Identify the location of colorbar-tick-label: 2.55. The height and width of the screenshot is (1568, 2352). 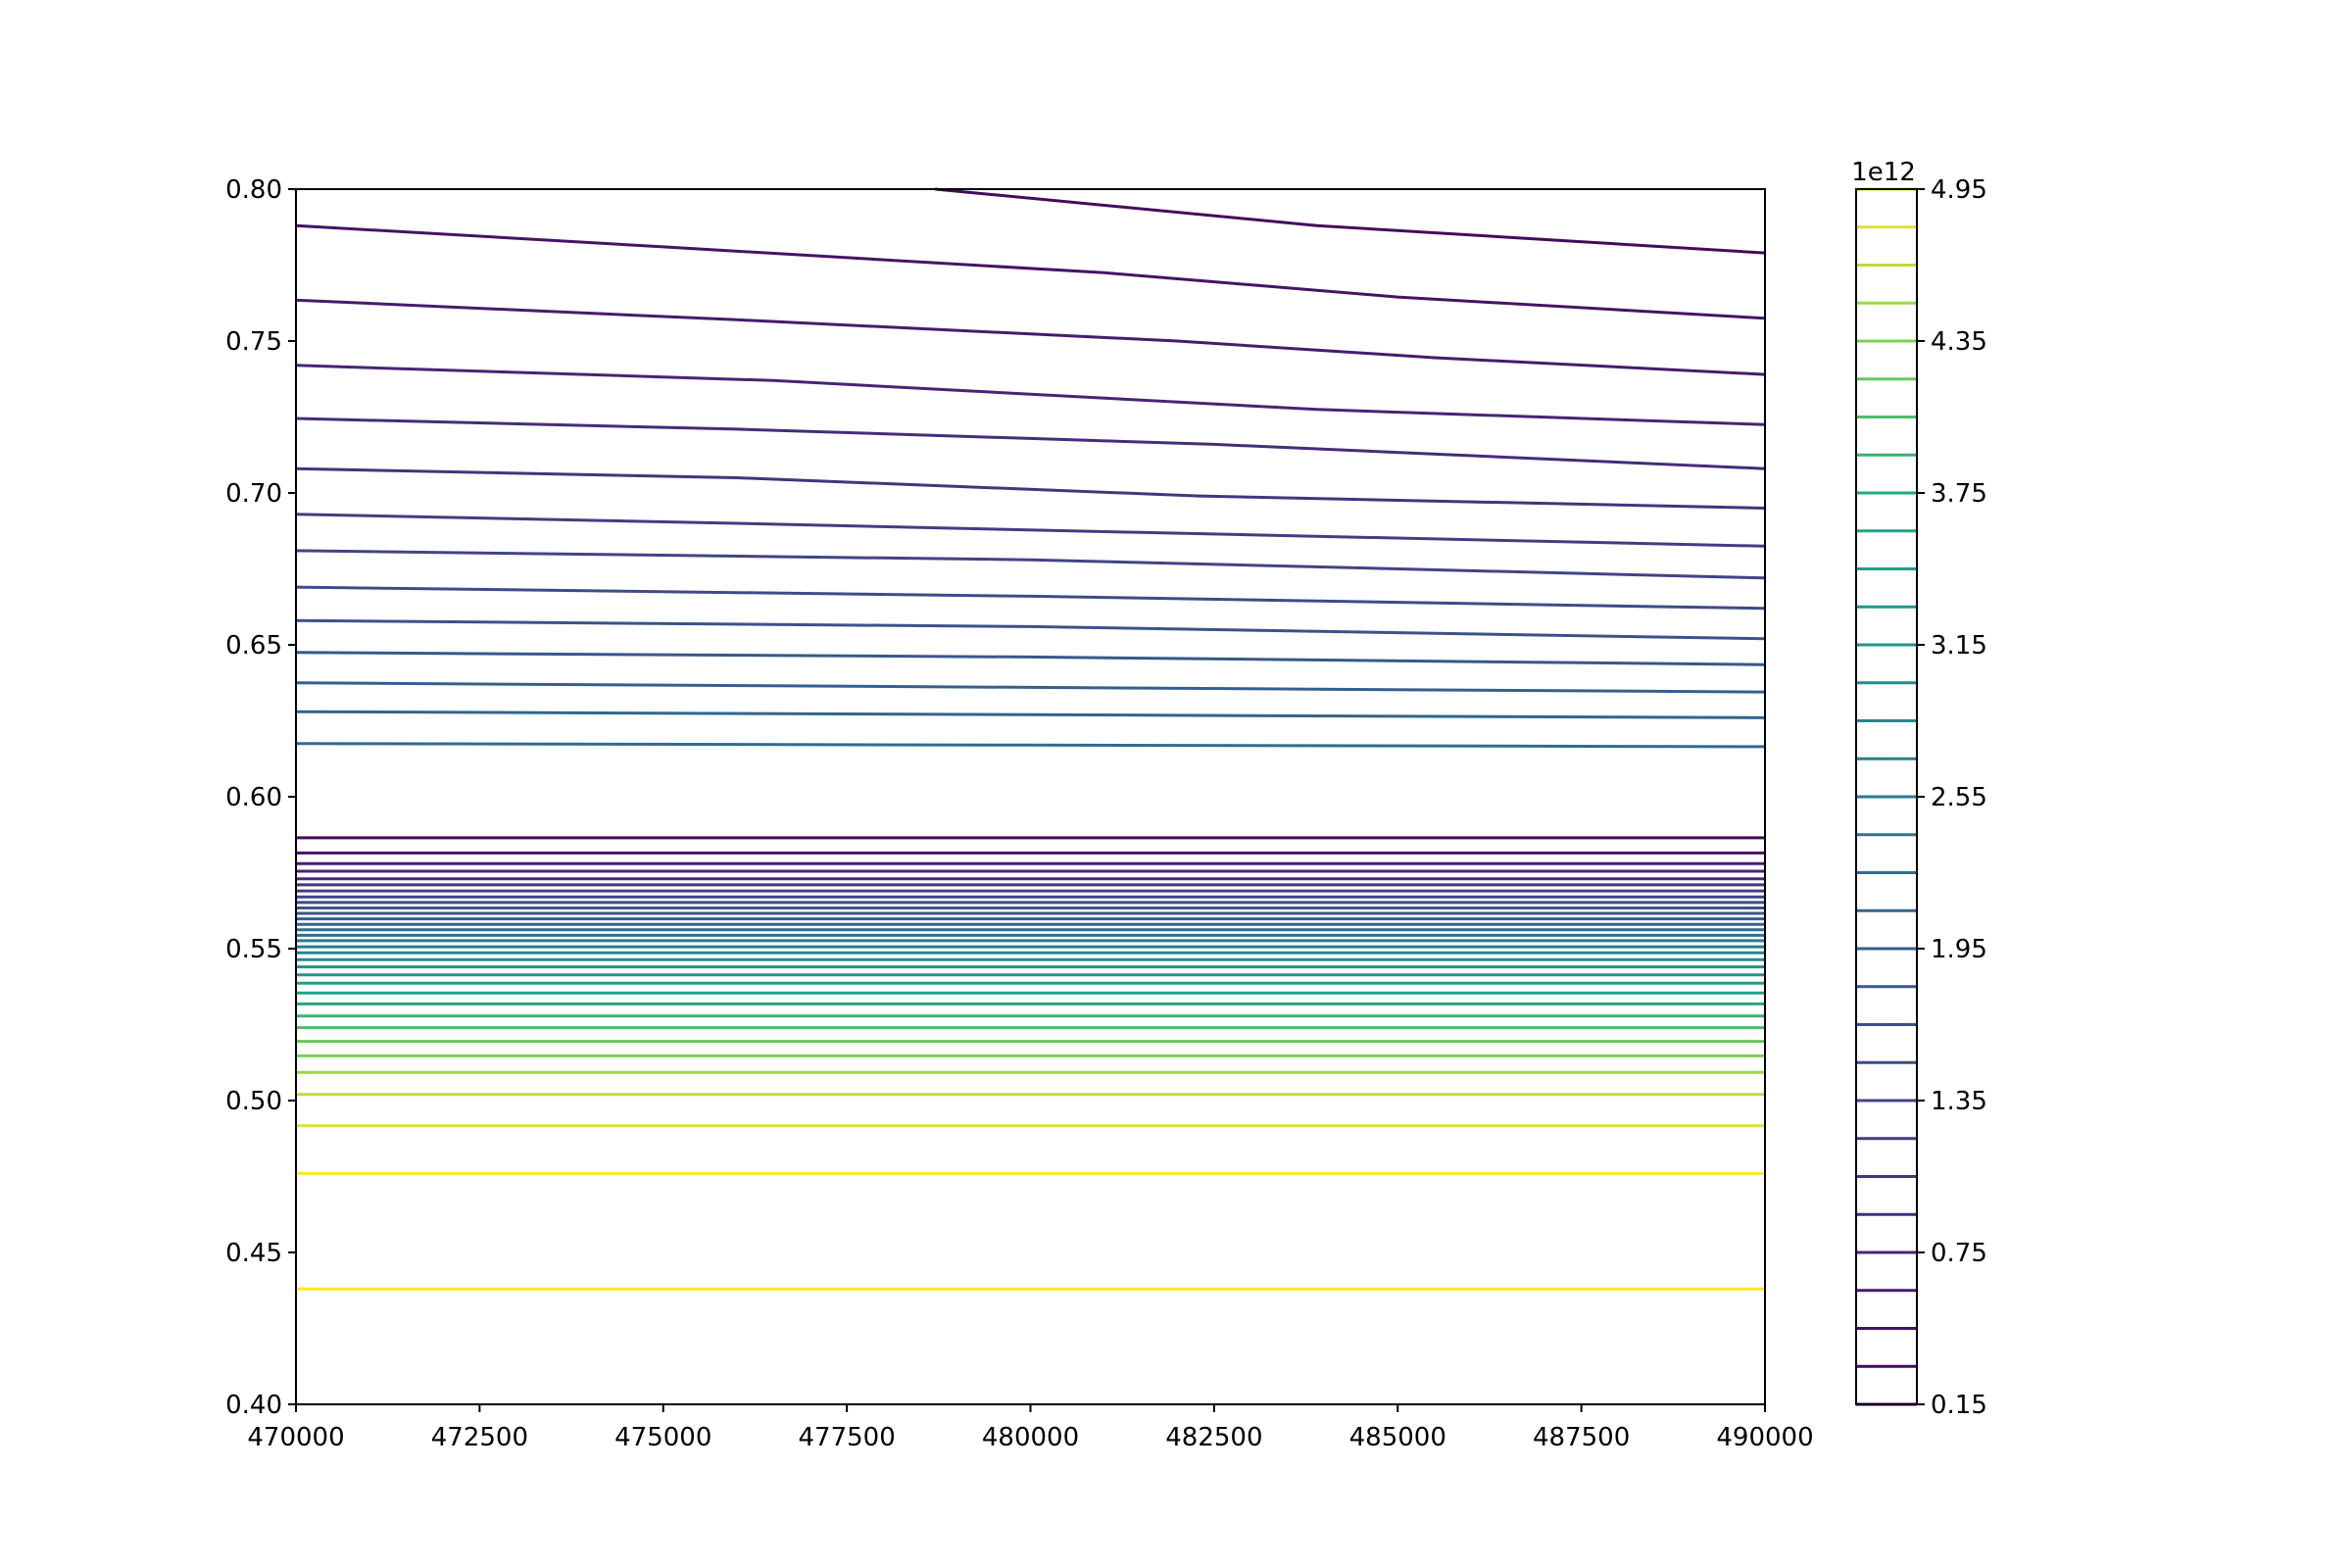
(1959, 797).